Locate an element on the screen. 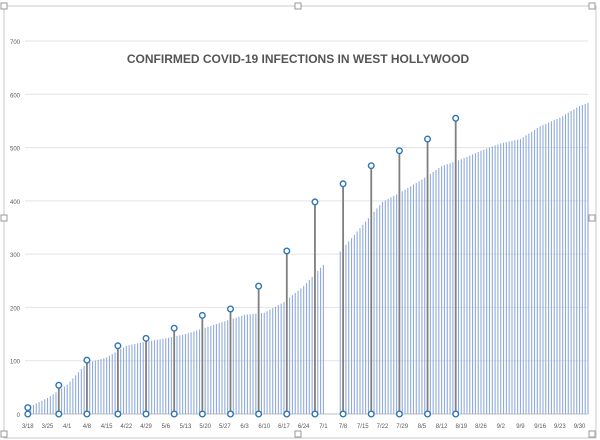  x-tick-label: 4/22 is located at coordinates (126, 427).